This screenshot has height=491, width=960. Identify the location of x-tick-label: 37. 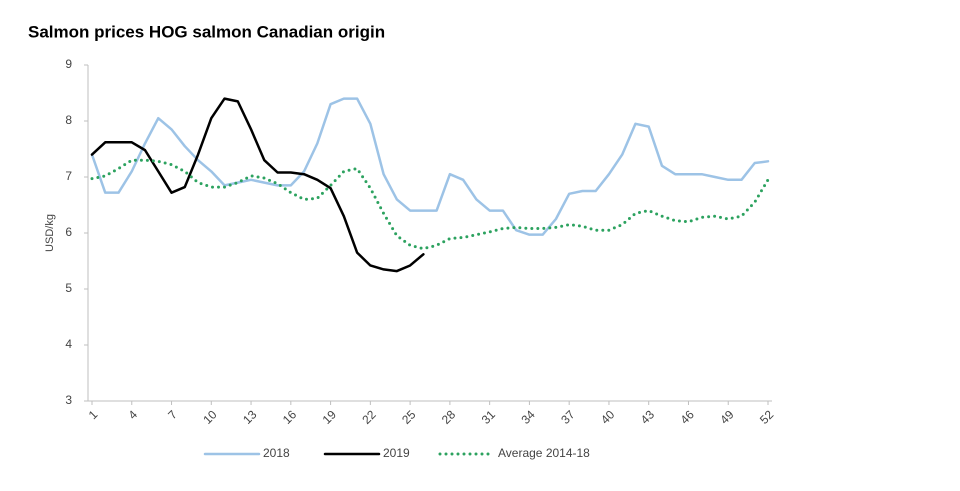
(568, 417).